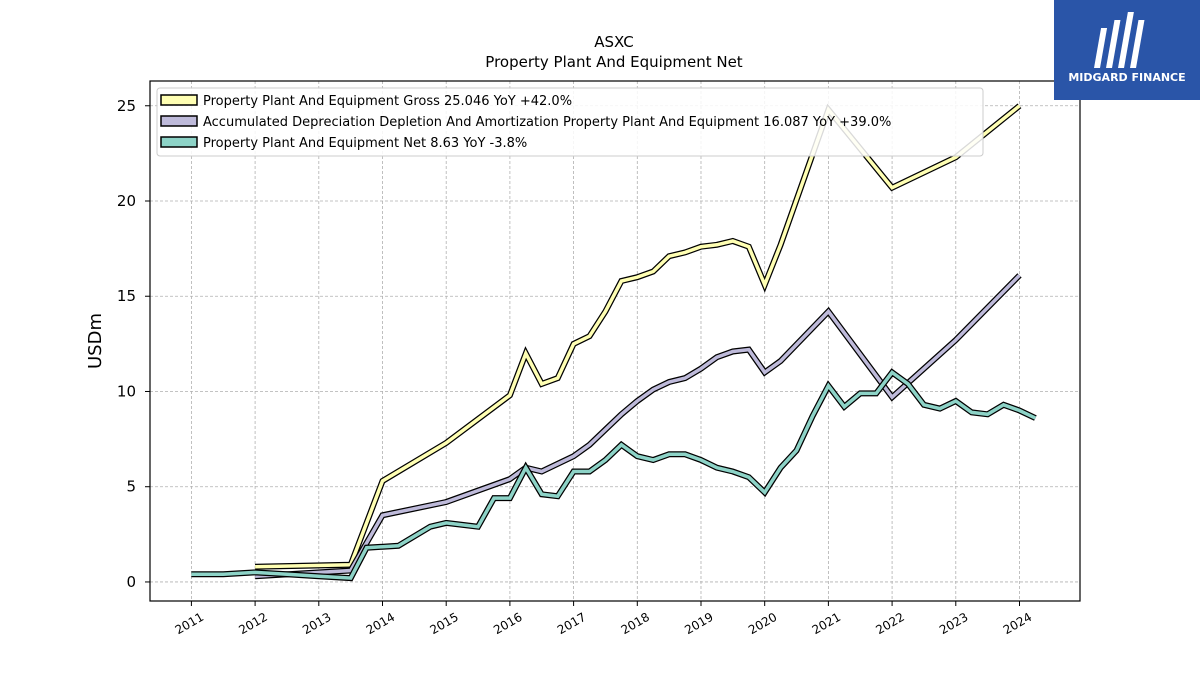 The height and width of the screenshot is (675, 1200). What do you see at coordinates (126, 391) in the screenshot?
I see `y-tick-label: 10` at bounding box center [126, 391].